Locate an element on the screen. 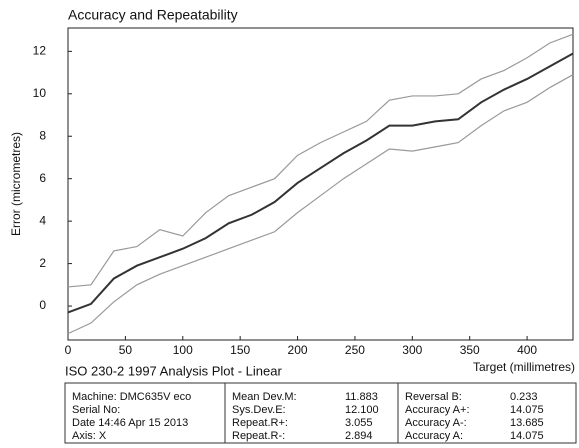 This screenshot has height=448, width=579. y-tick-label: 4 is located at coordinates (42, 220).